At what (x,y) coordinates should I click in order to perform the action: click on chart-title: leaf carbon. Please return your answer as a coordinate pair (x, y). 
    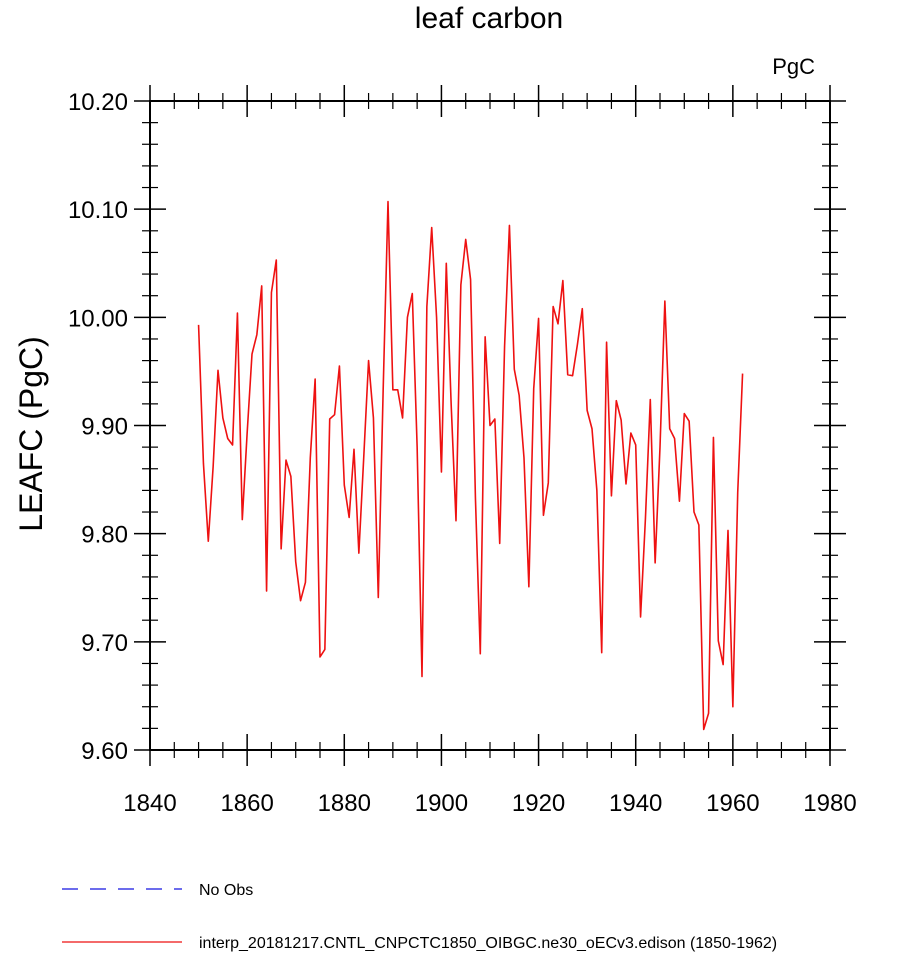
    Looking at the image, I should click on (489, 18).